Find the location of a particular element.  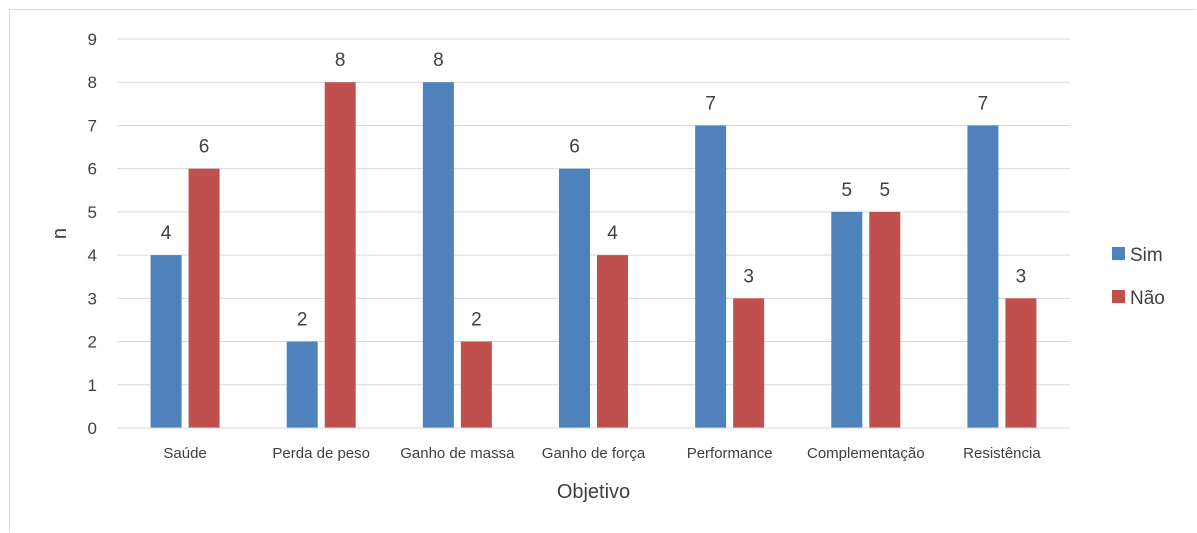

y-tick-label: 1 is located at coordinates (92, 385).